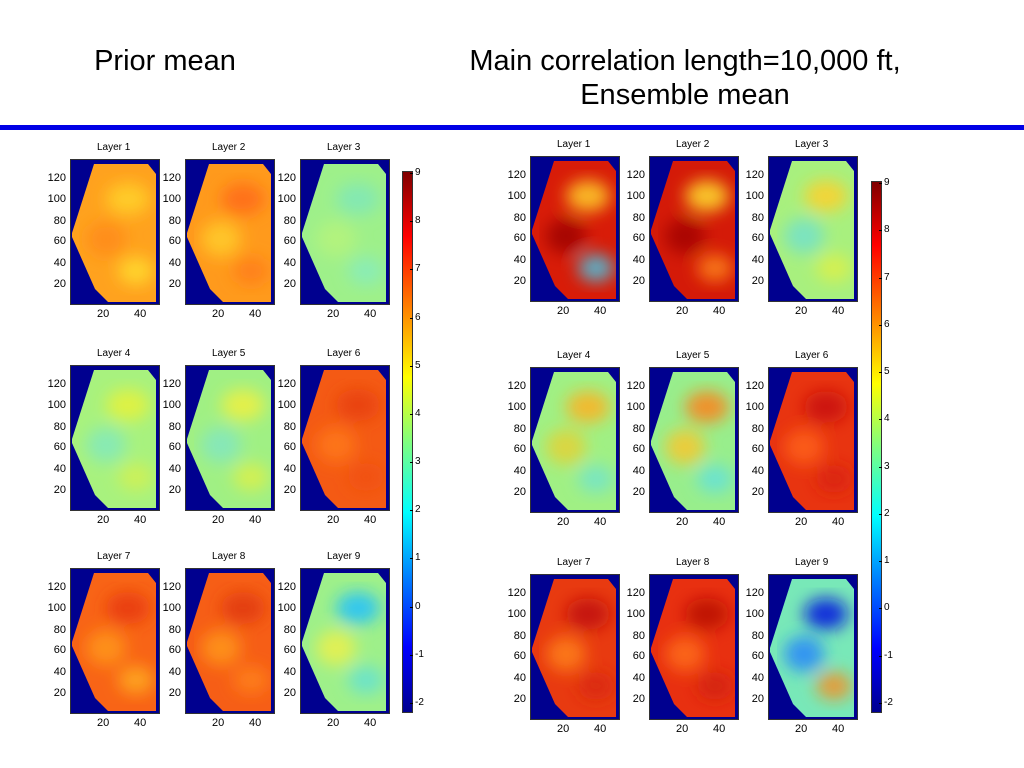 This screenshot has height=768, width=1024. What do you see at coordinates (887, 513) in the screenshot?
I see `colorbar-tick-label: 2` at bounding box center [887, 513].